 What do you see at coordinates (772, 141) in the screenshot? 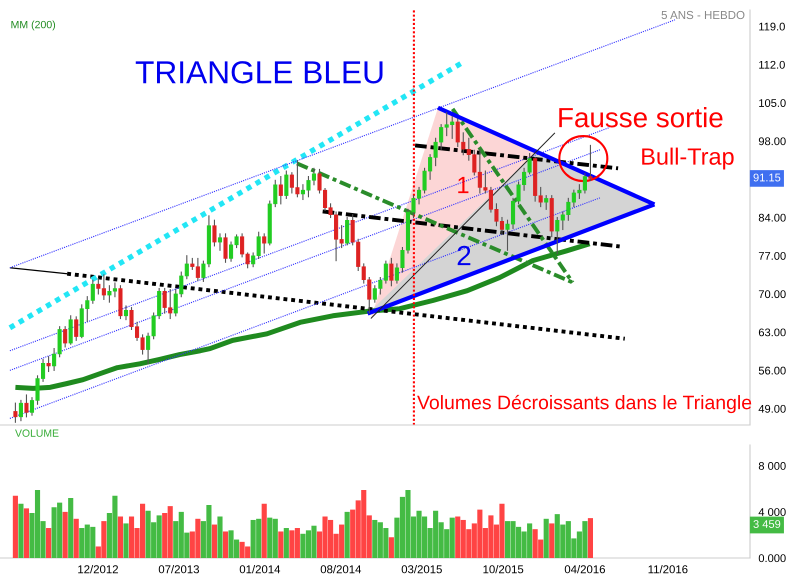
I see `y-tick-label: 98.00` at bounding box center [772, 141].